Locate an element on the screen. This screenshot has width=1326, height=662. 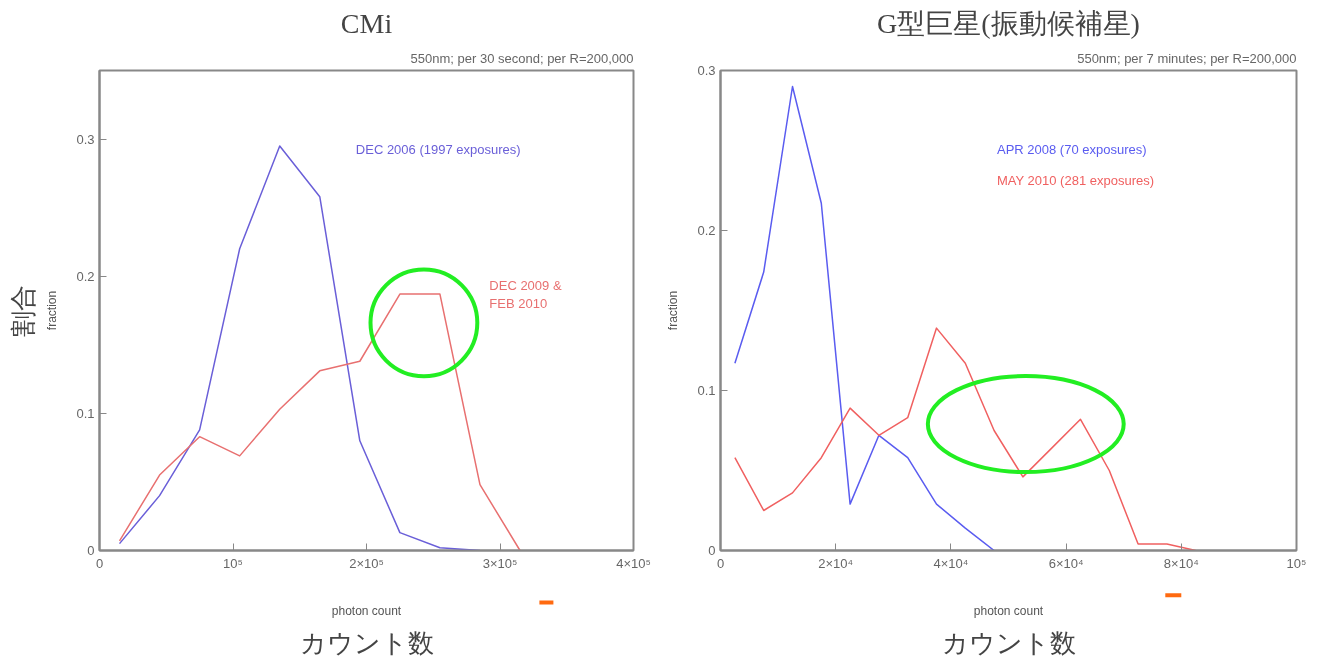
chart-title: CMi is located at coordinates (366, 23).